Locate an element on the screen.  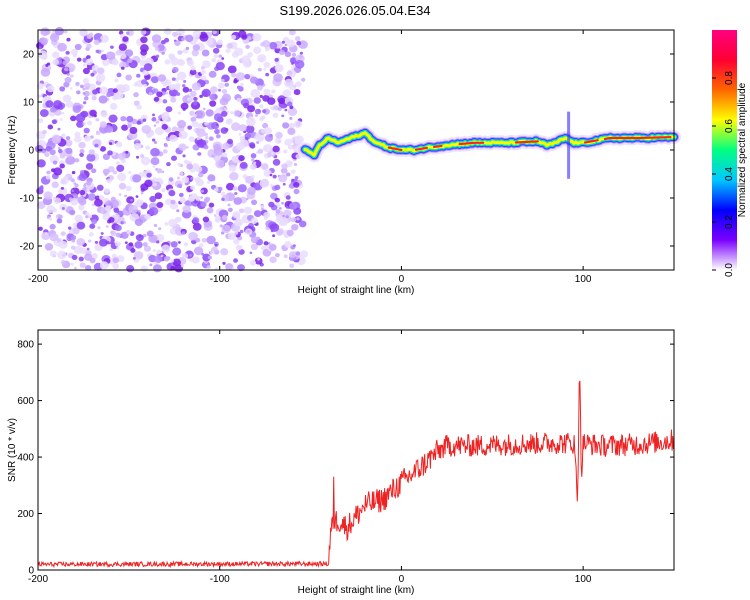
snr-ytick-label: 800 is located at coordinates (25, 345).